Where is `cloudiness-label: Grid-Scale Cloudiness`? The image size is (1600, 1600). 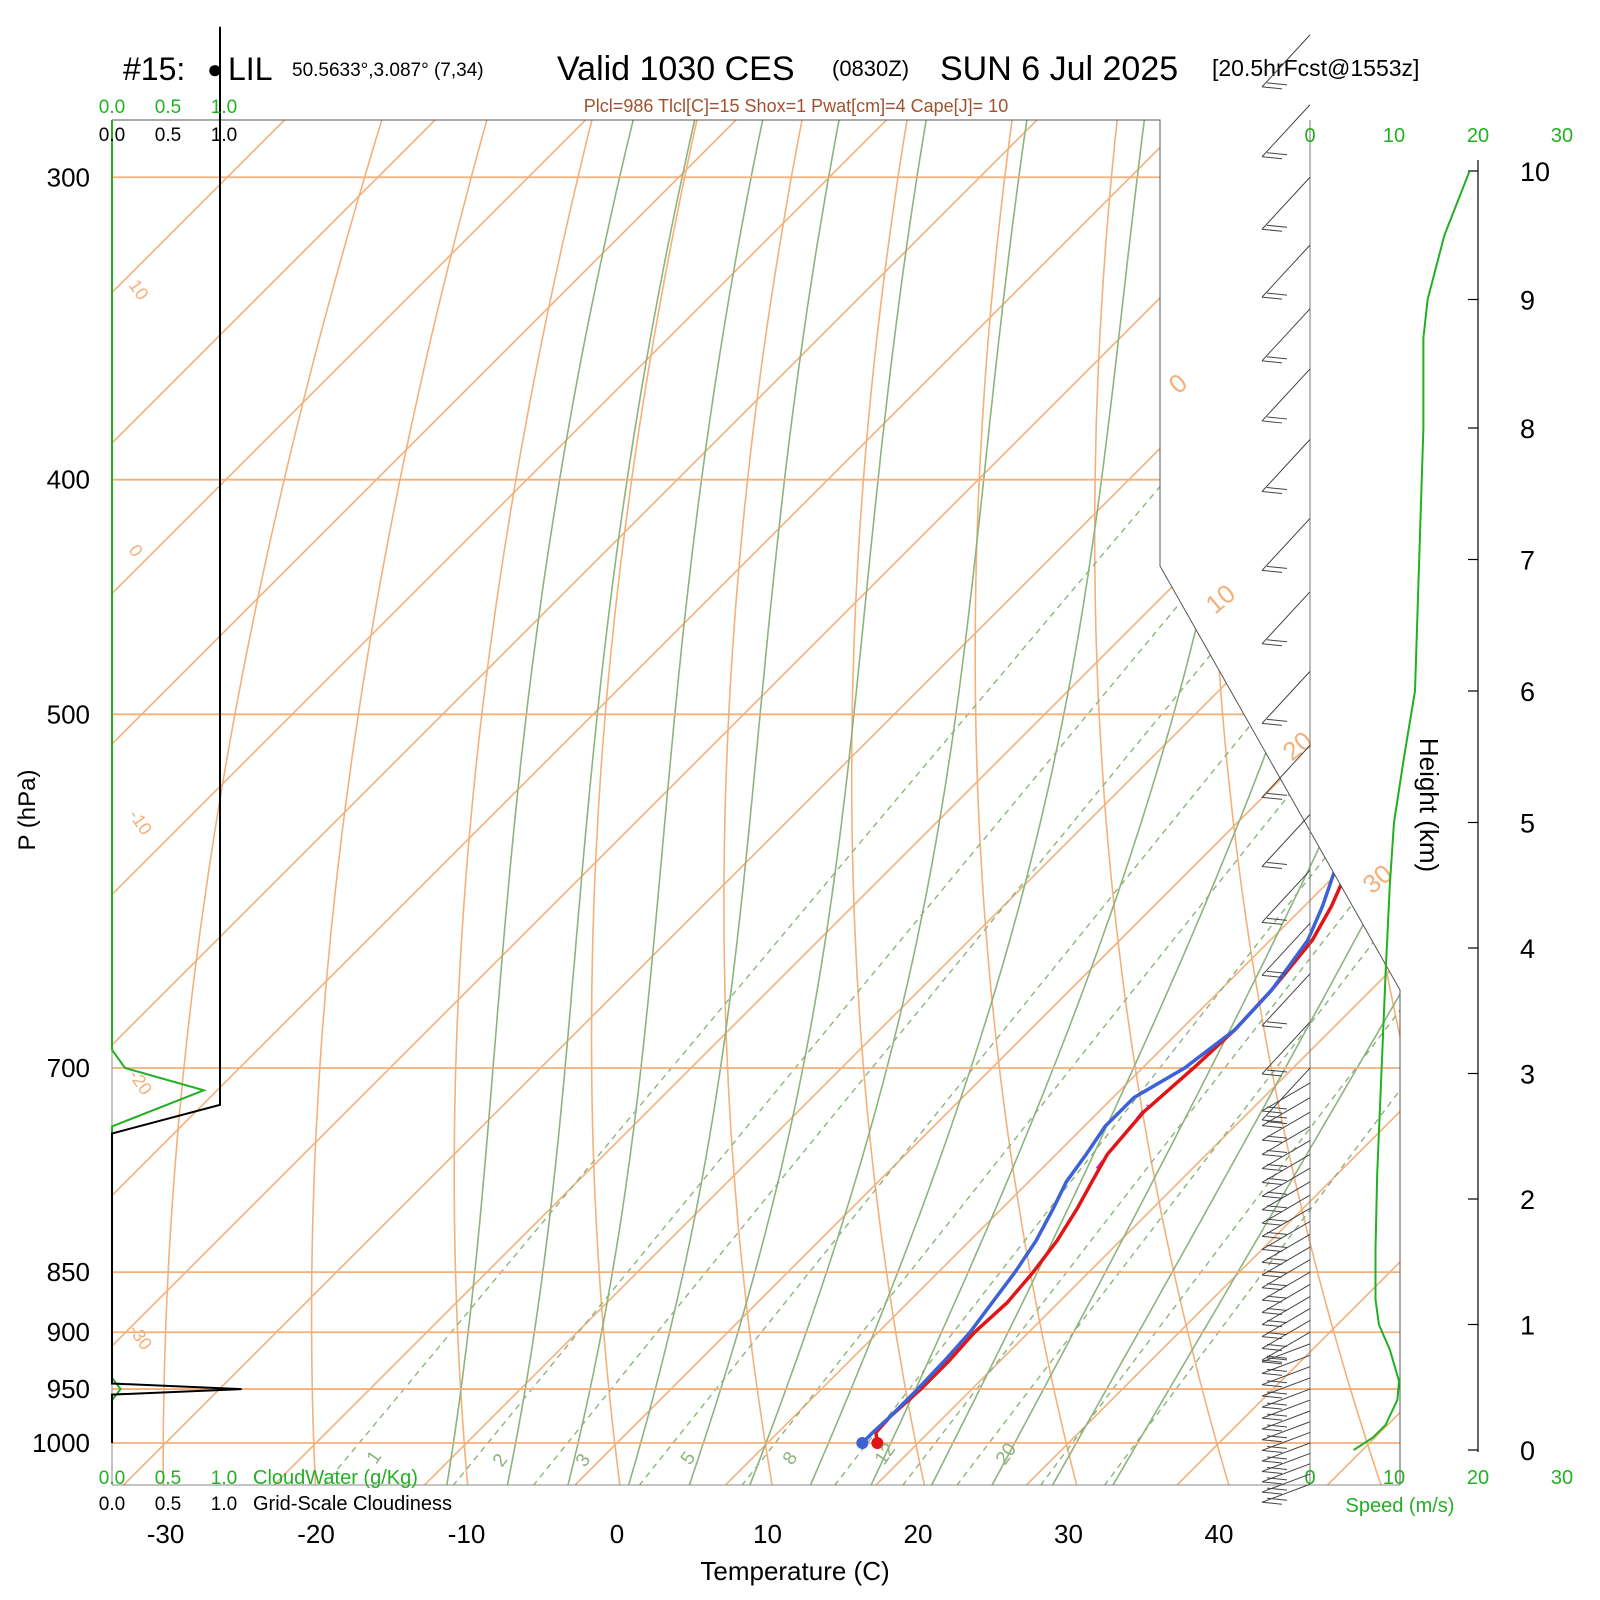 cloudiness-label: Grid-Scale Cloudiness is located at coordinates (352, 1504).